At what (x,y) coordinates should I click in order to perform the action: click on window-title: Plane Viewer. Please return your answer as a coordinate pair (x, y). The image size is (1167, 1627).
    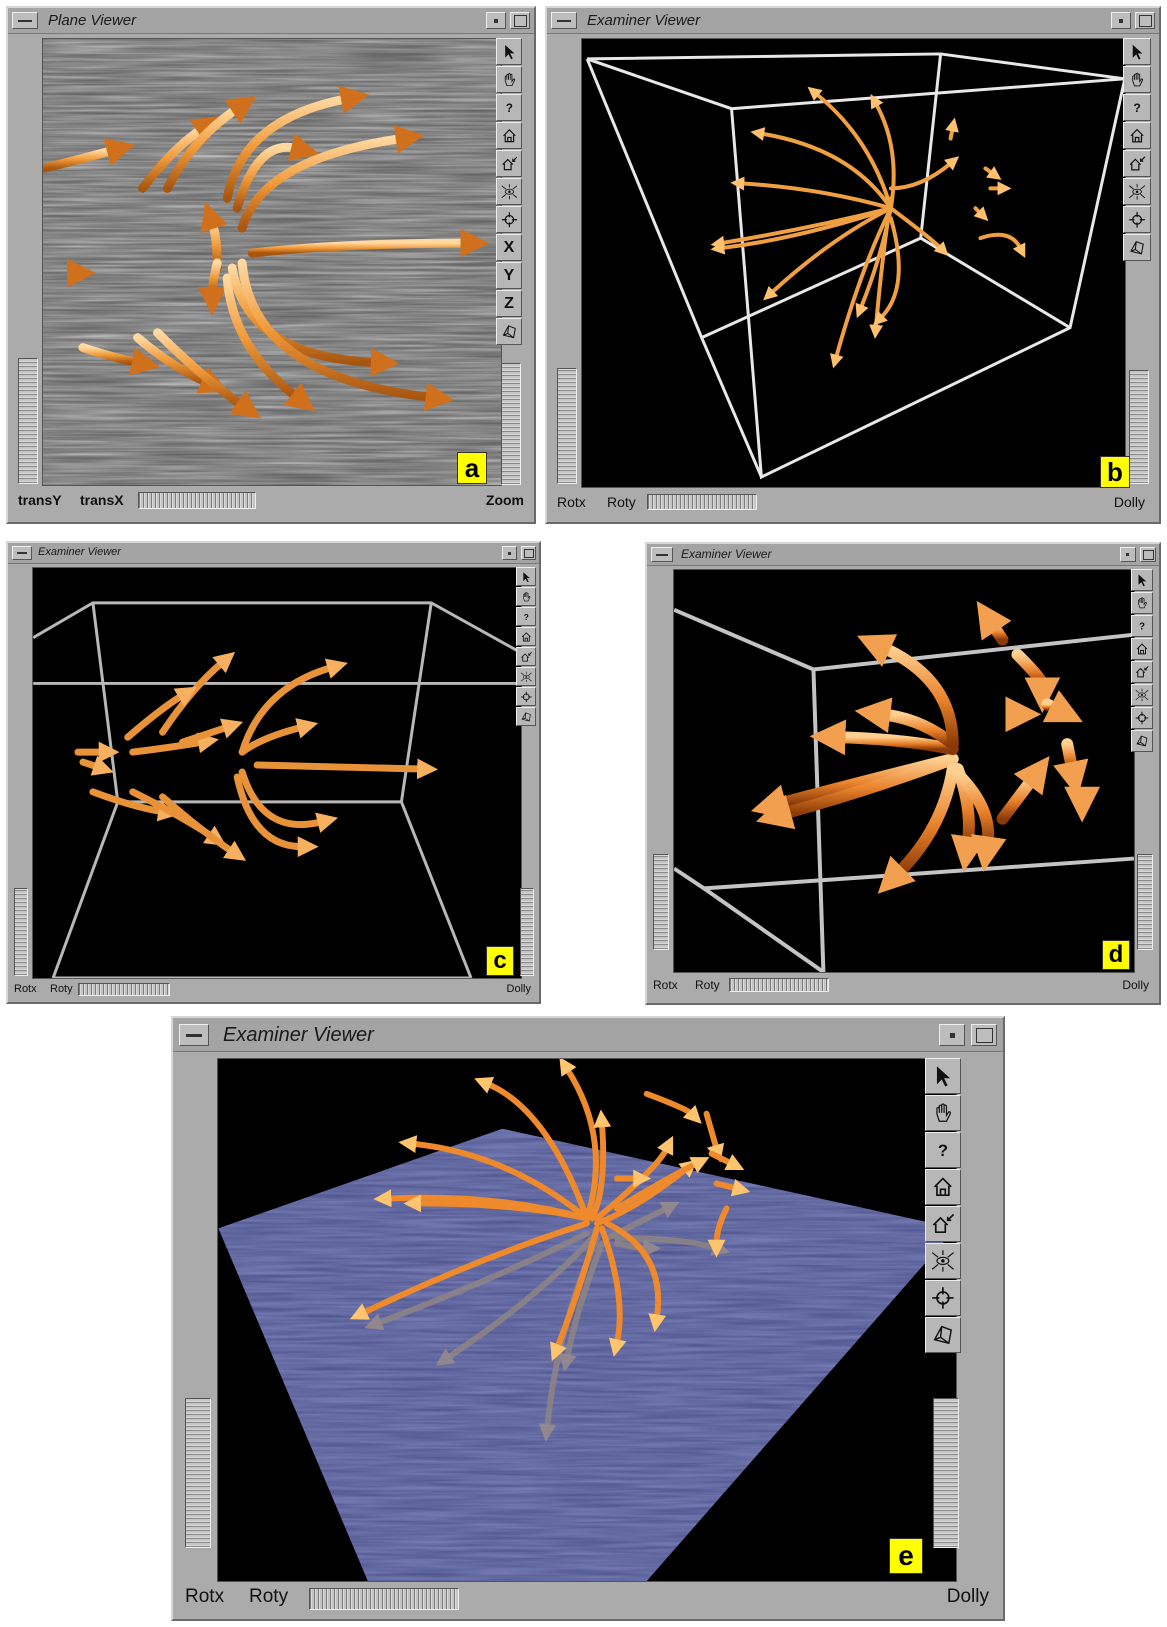
    Looking at the image, I should click on (92, 20).